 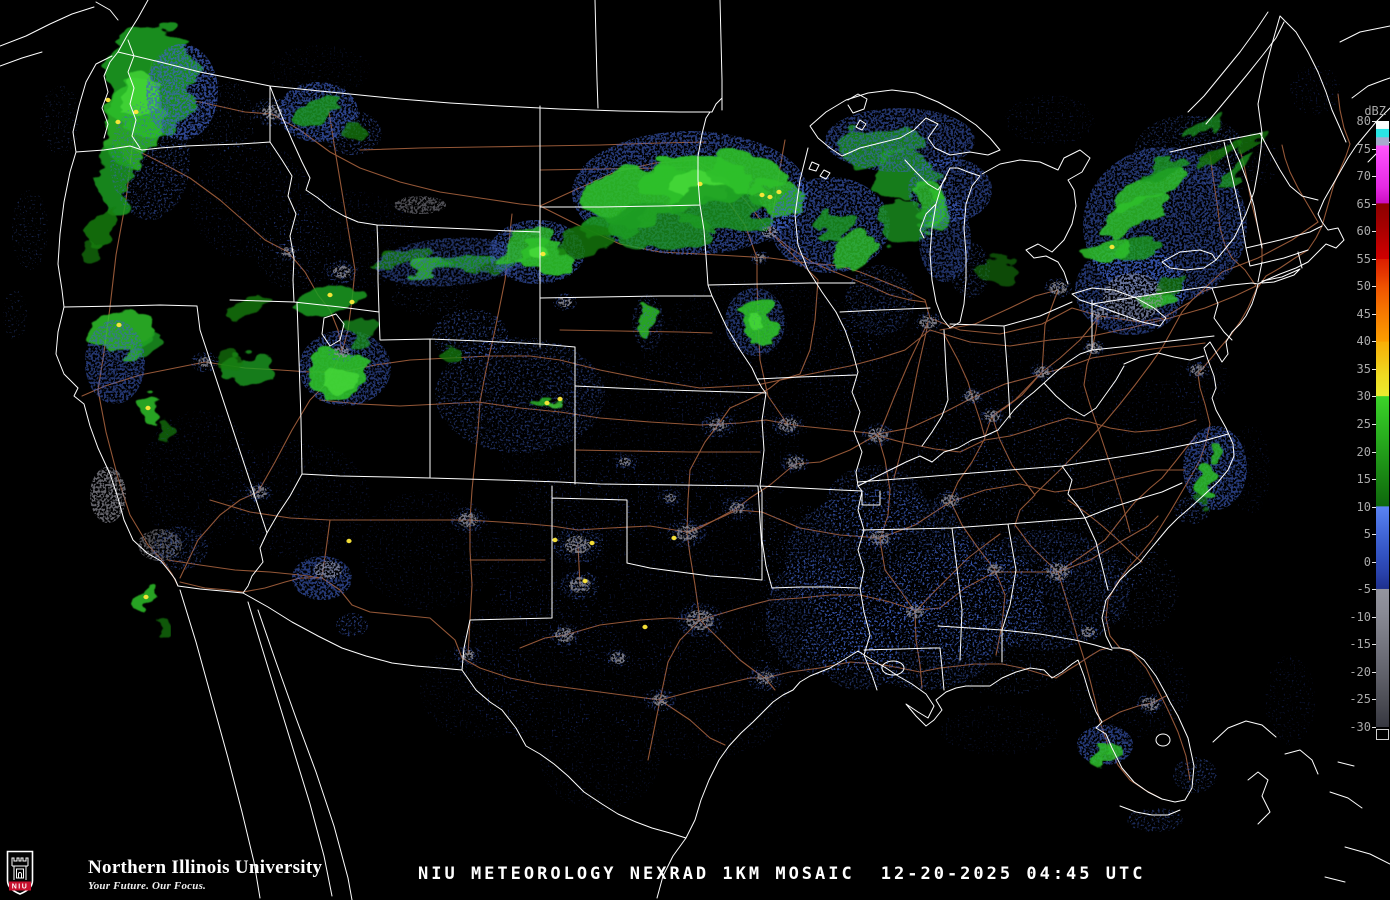 What do you see at coordinates (1013, 874) in the screenshot?
I see `caption-timestamp: 12-20-2025 04:45 UTC` at bounding box center [1013, 874].